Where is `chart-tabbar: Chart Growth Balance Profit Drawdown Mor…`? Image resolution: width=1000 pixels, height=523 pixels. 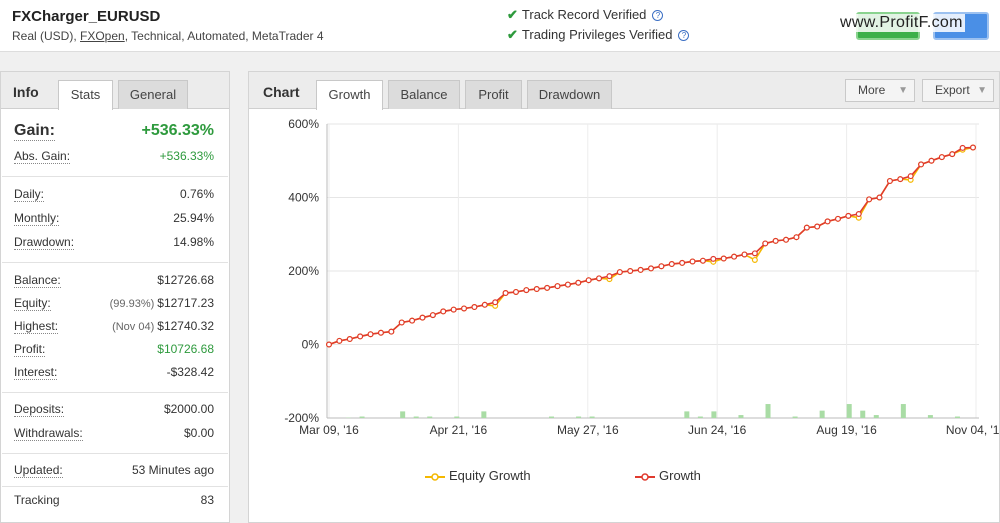
chart-tabbar: Chart Growth Balance Profit Drawdown Mor… is located at coordinates (624, 91).